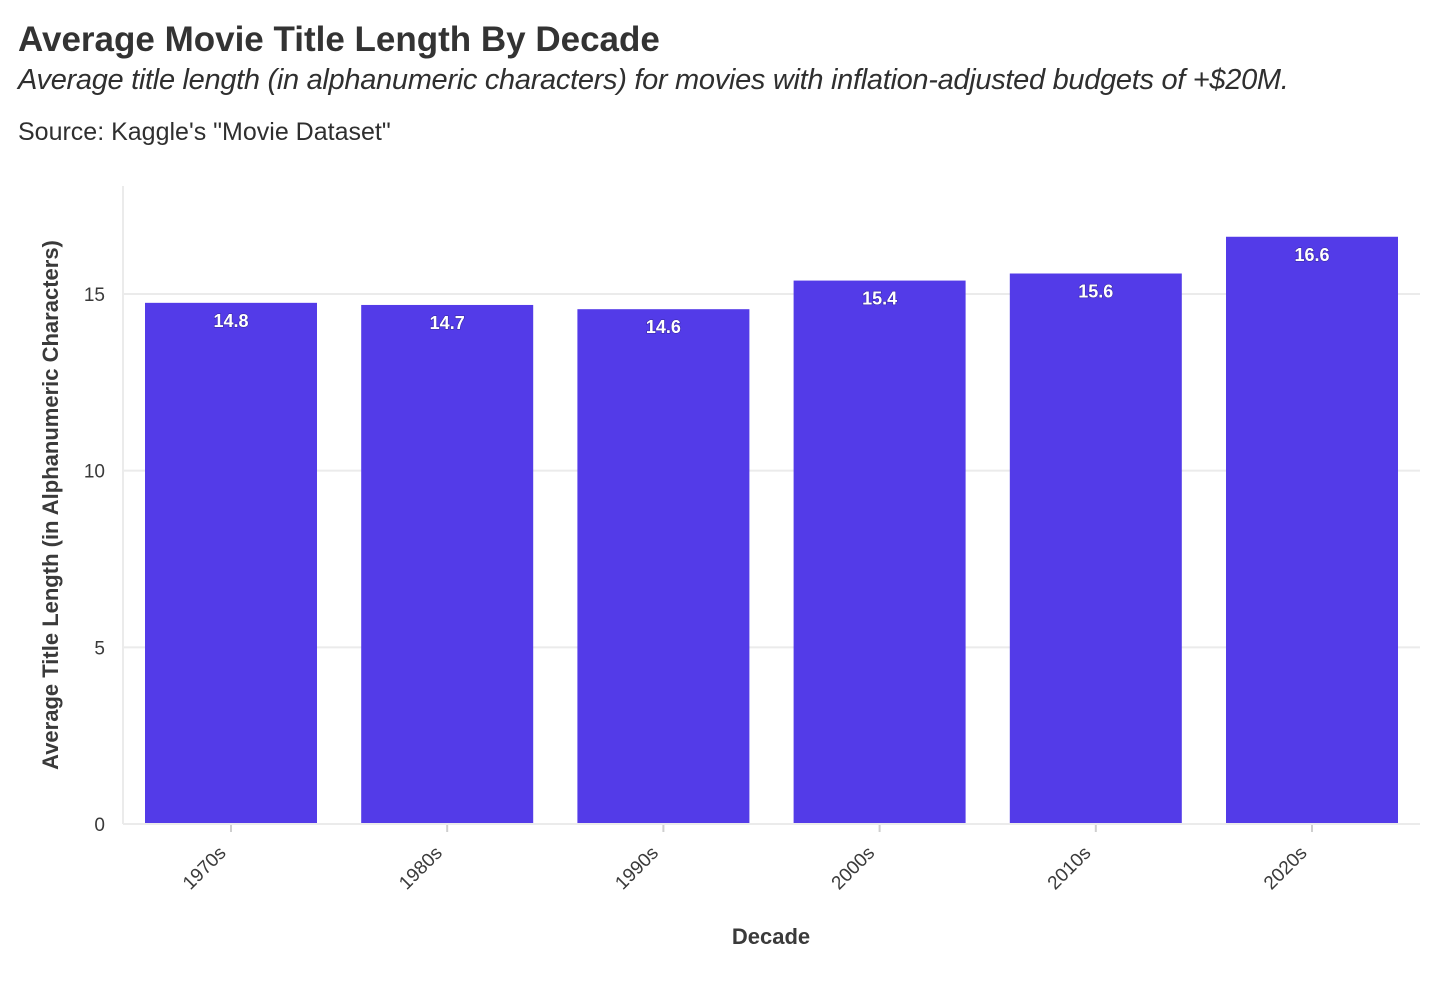 The width and height of the screenshot is (1456, 983). I want to click on x-tick-label: 2010s, so click(1069, 868).